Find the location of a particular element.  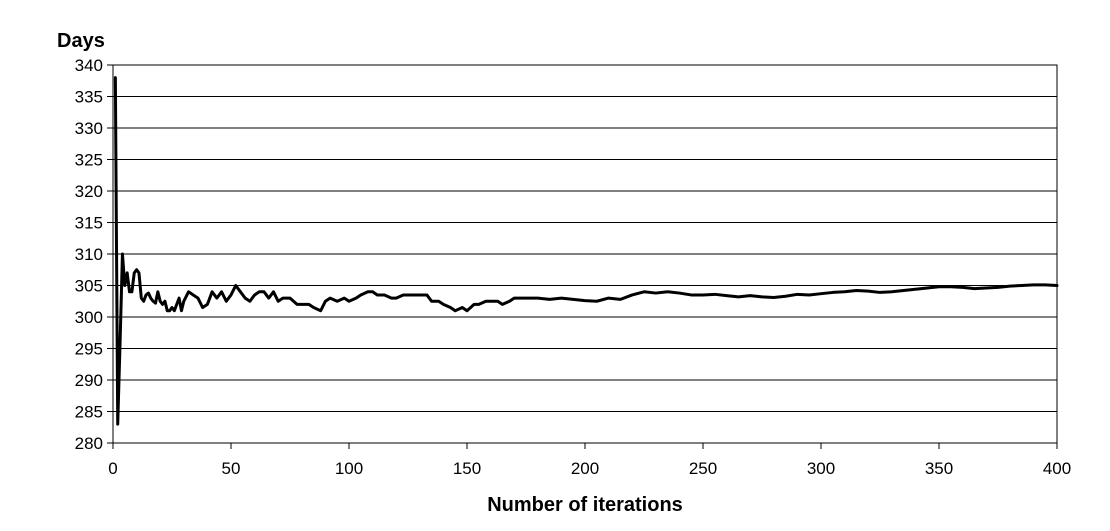

y-tick-label: 325 is located at coordinates (89, 160).